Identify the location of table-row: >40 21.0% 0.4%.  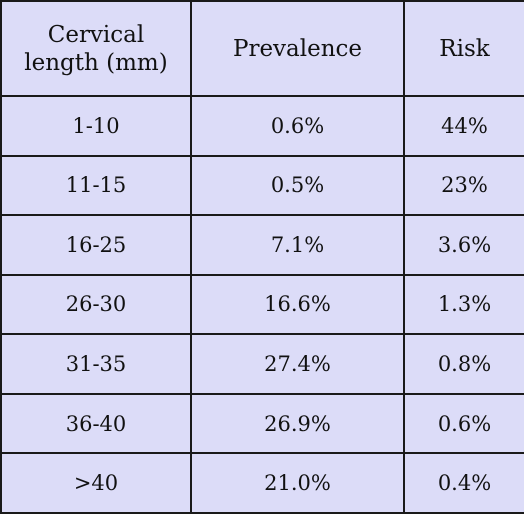
(262, 483).